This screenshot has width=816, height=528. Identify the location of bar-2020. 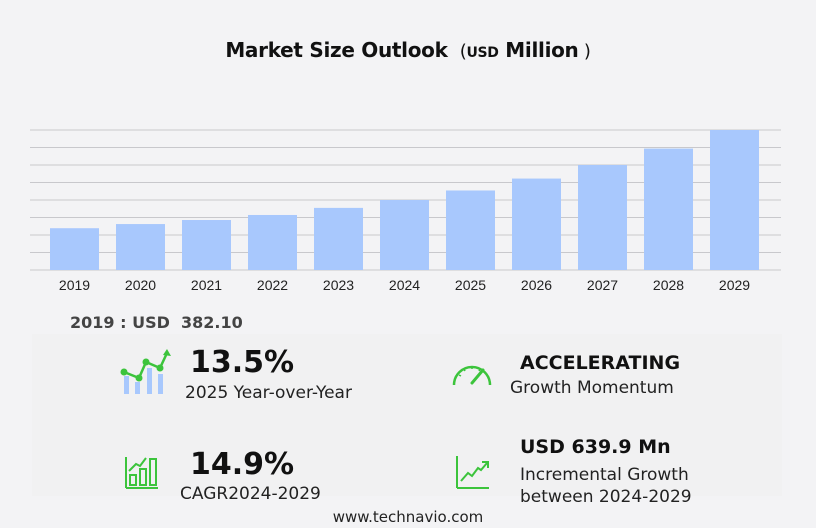
(140, 247).